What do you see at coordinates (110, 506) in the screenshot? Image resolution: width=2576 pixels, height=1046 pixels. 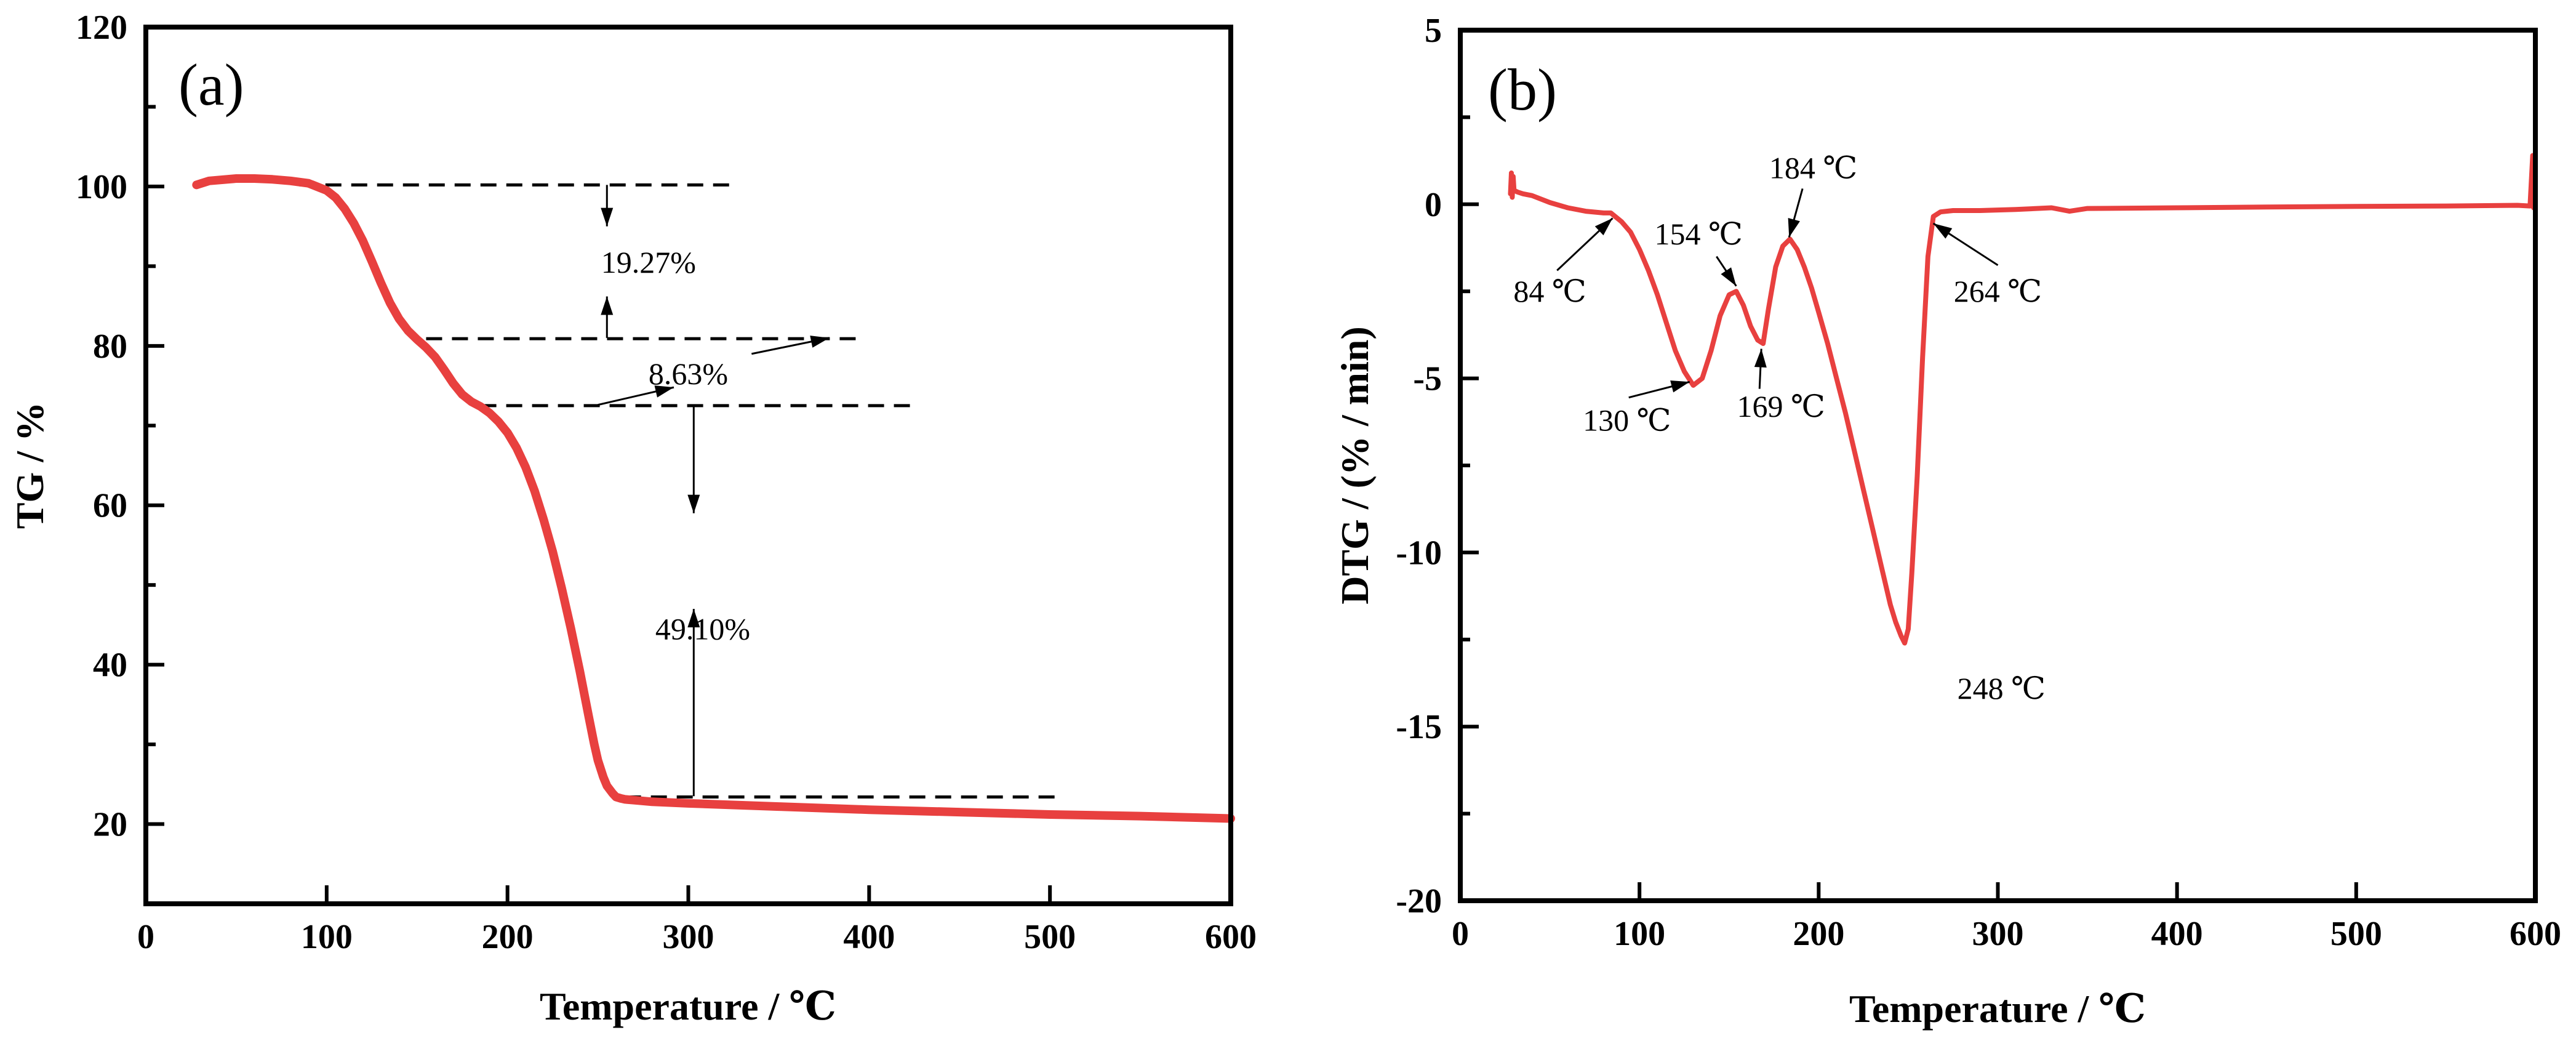 I see `tg-y-tick-label: 60` at bounding box center [110, 506].